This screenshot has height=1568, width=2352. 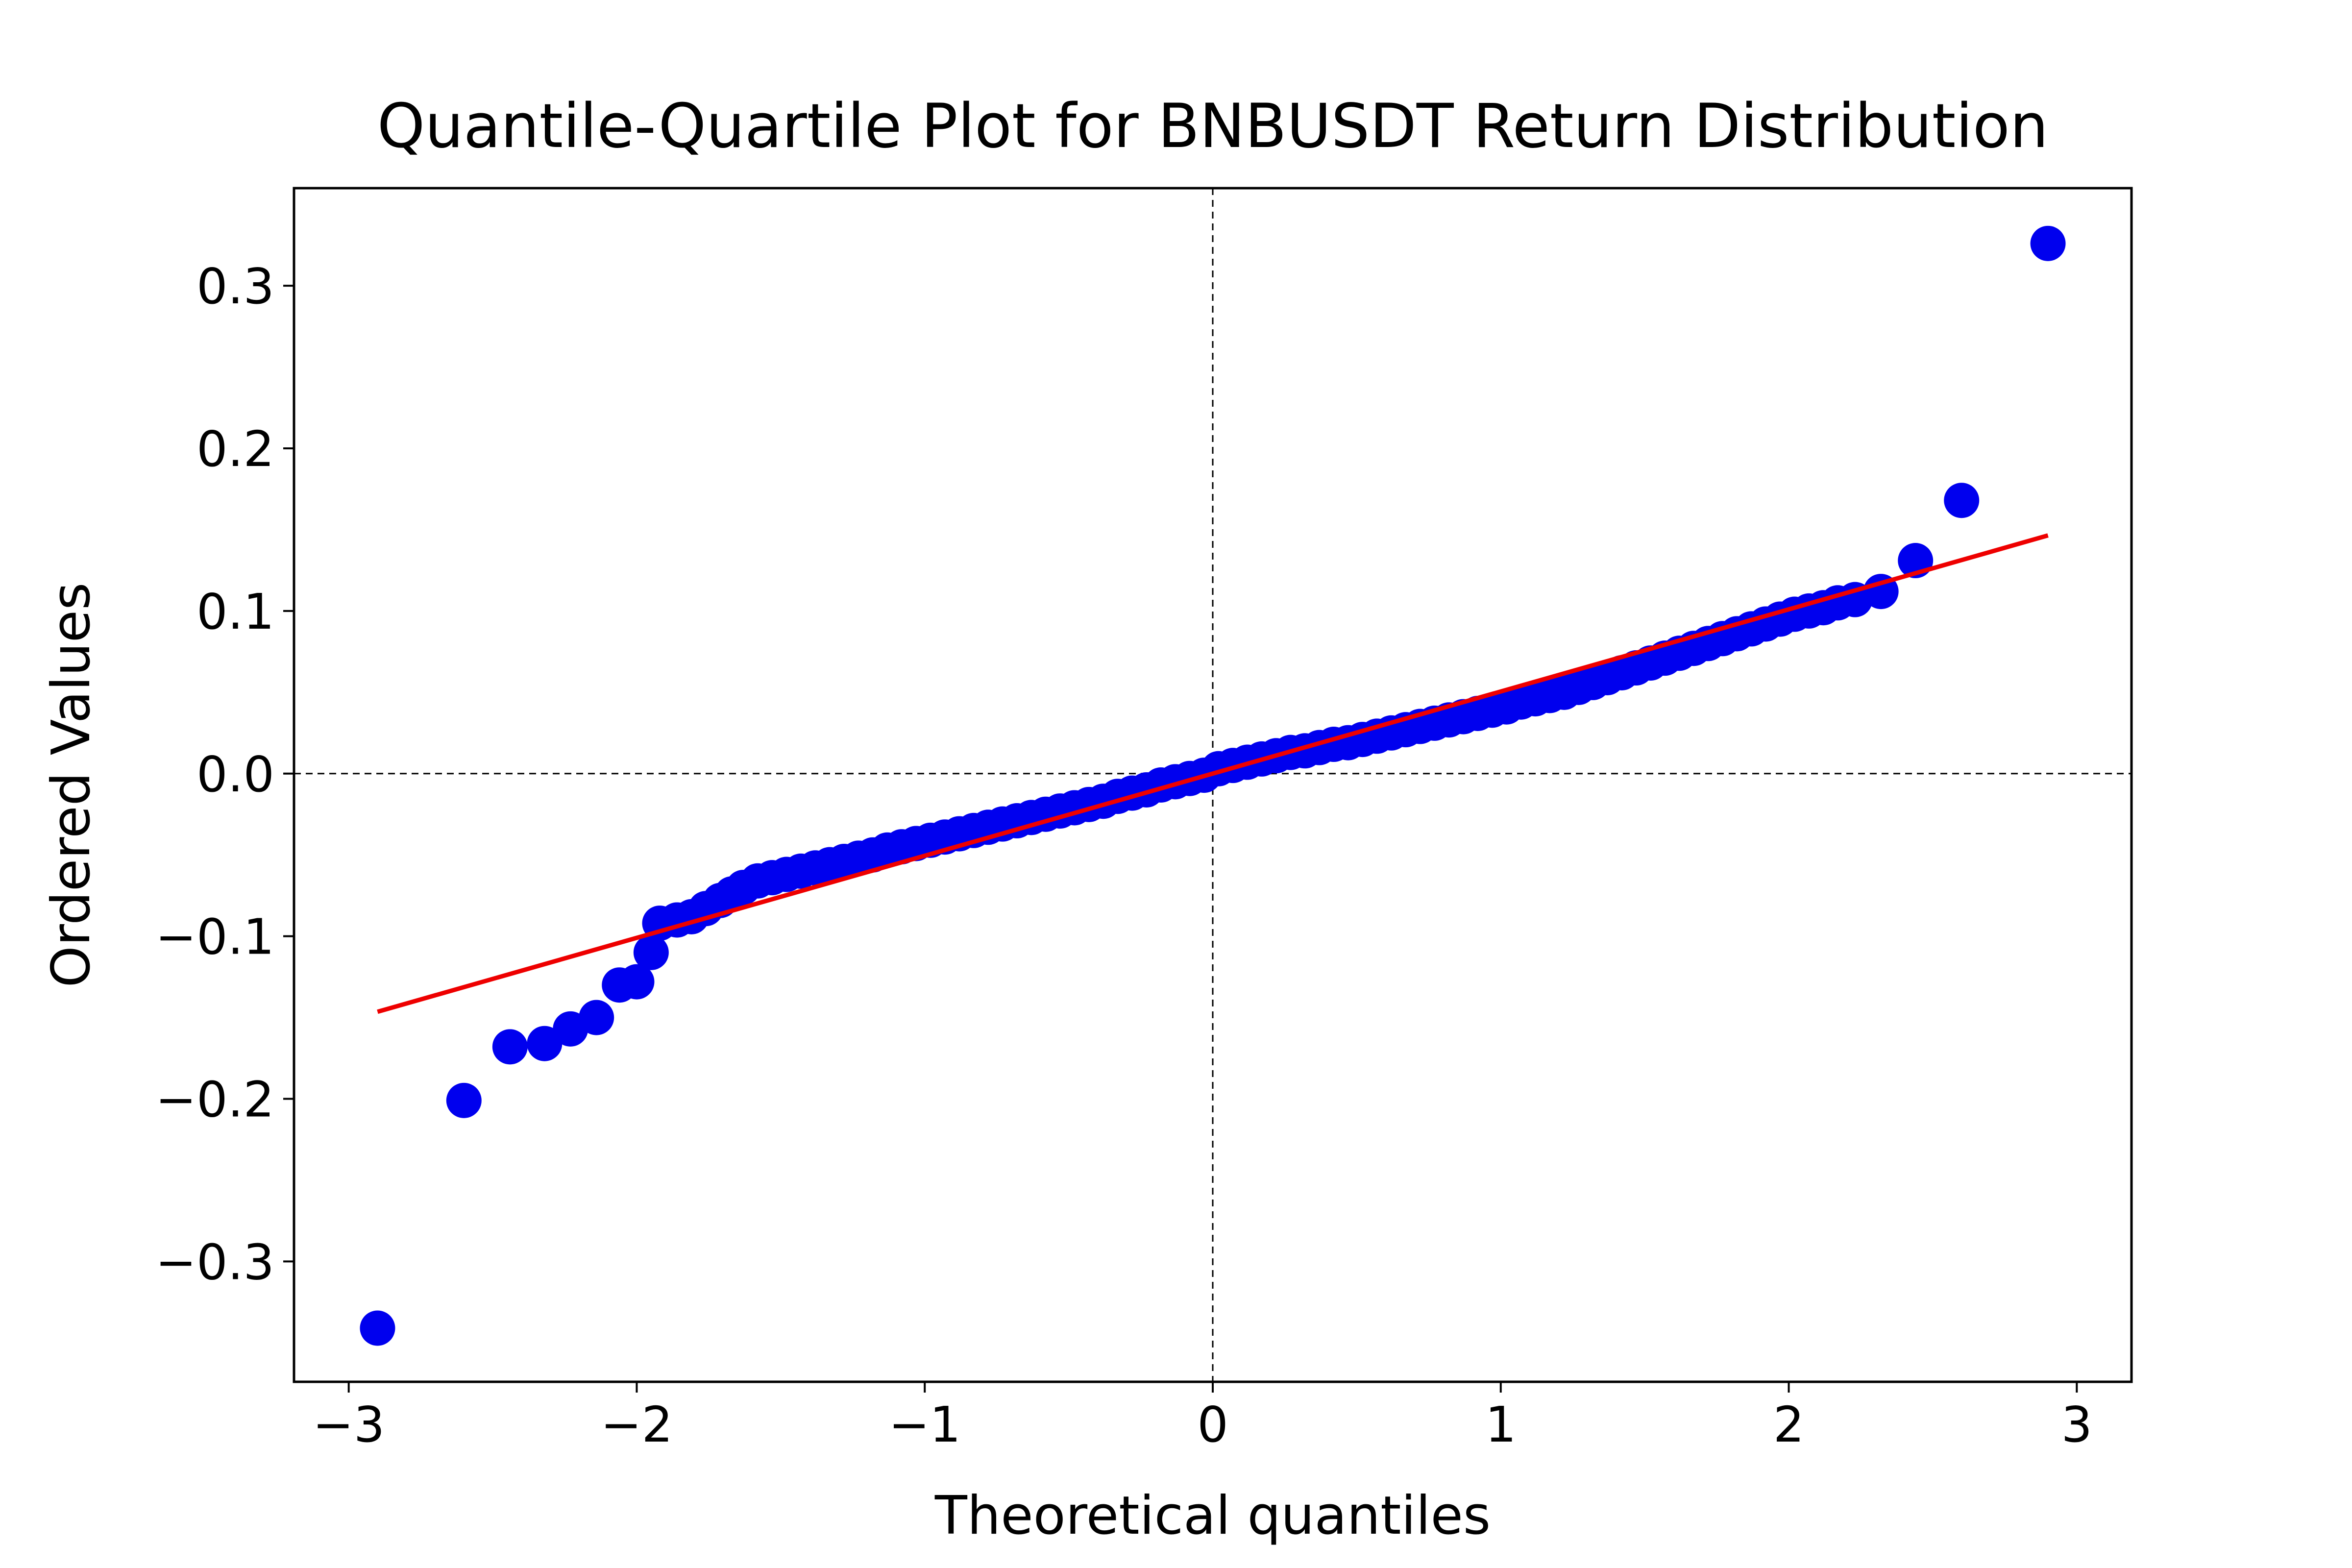 I want to click on x-tick-label: −2, so click(x=637, y=1424).